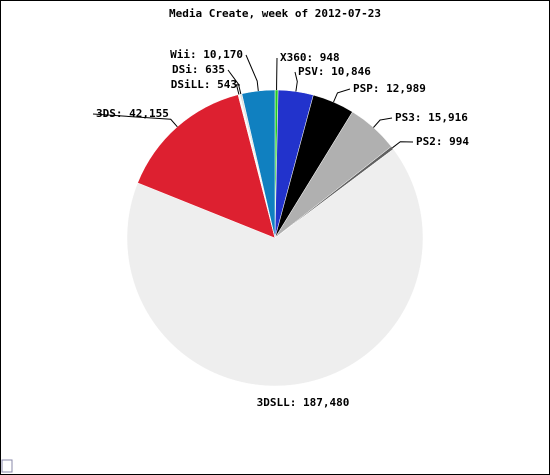 The height and width of the screenshot is (475, 550). I want to click on slice-label: PS3: 15,916, so click(431, 117).